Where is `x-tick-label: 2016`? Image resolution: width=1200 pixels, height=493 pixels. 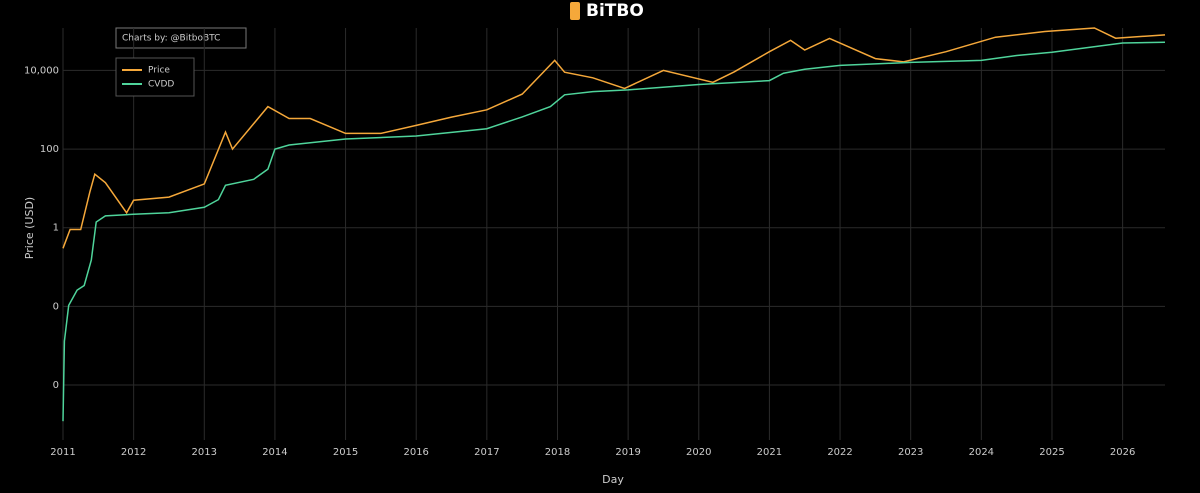 x-tick-label: 2016 is located at coordinates (415, 452).